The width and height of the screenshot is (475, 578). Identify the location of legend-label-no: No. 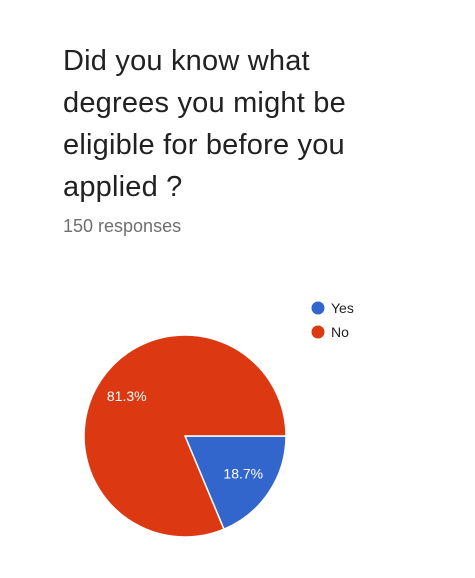
(340, 332).